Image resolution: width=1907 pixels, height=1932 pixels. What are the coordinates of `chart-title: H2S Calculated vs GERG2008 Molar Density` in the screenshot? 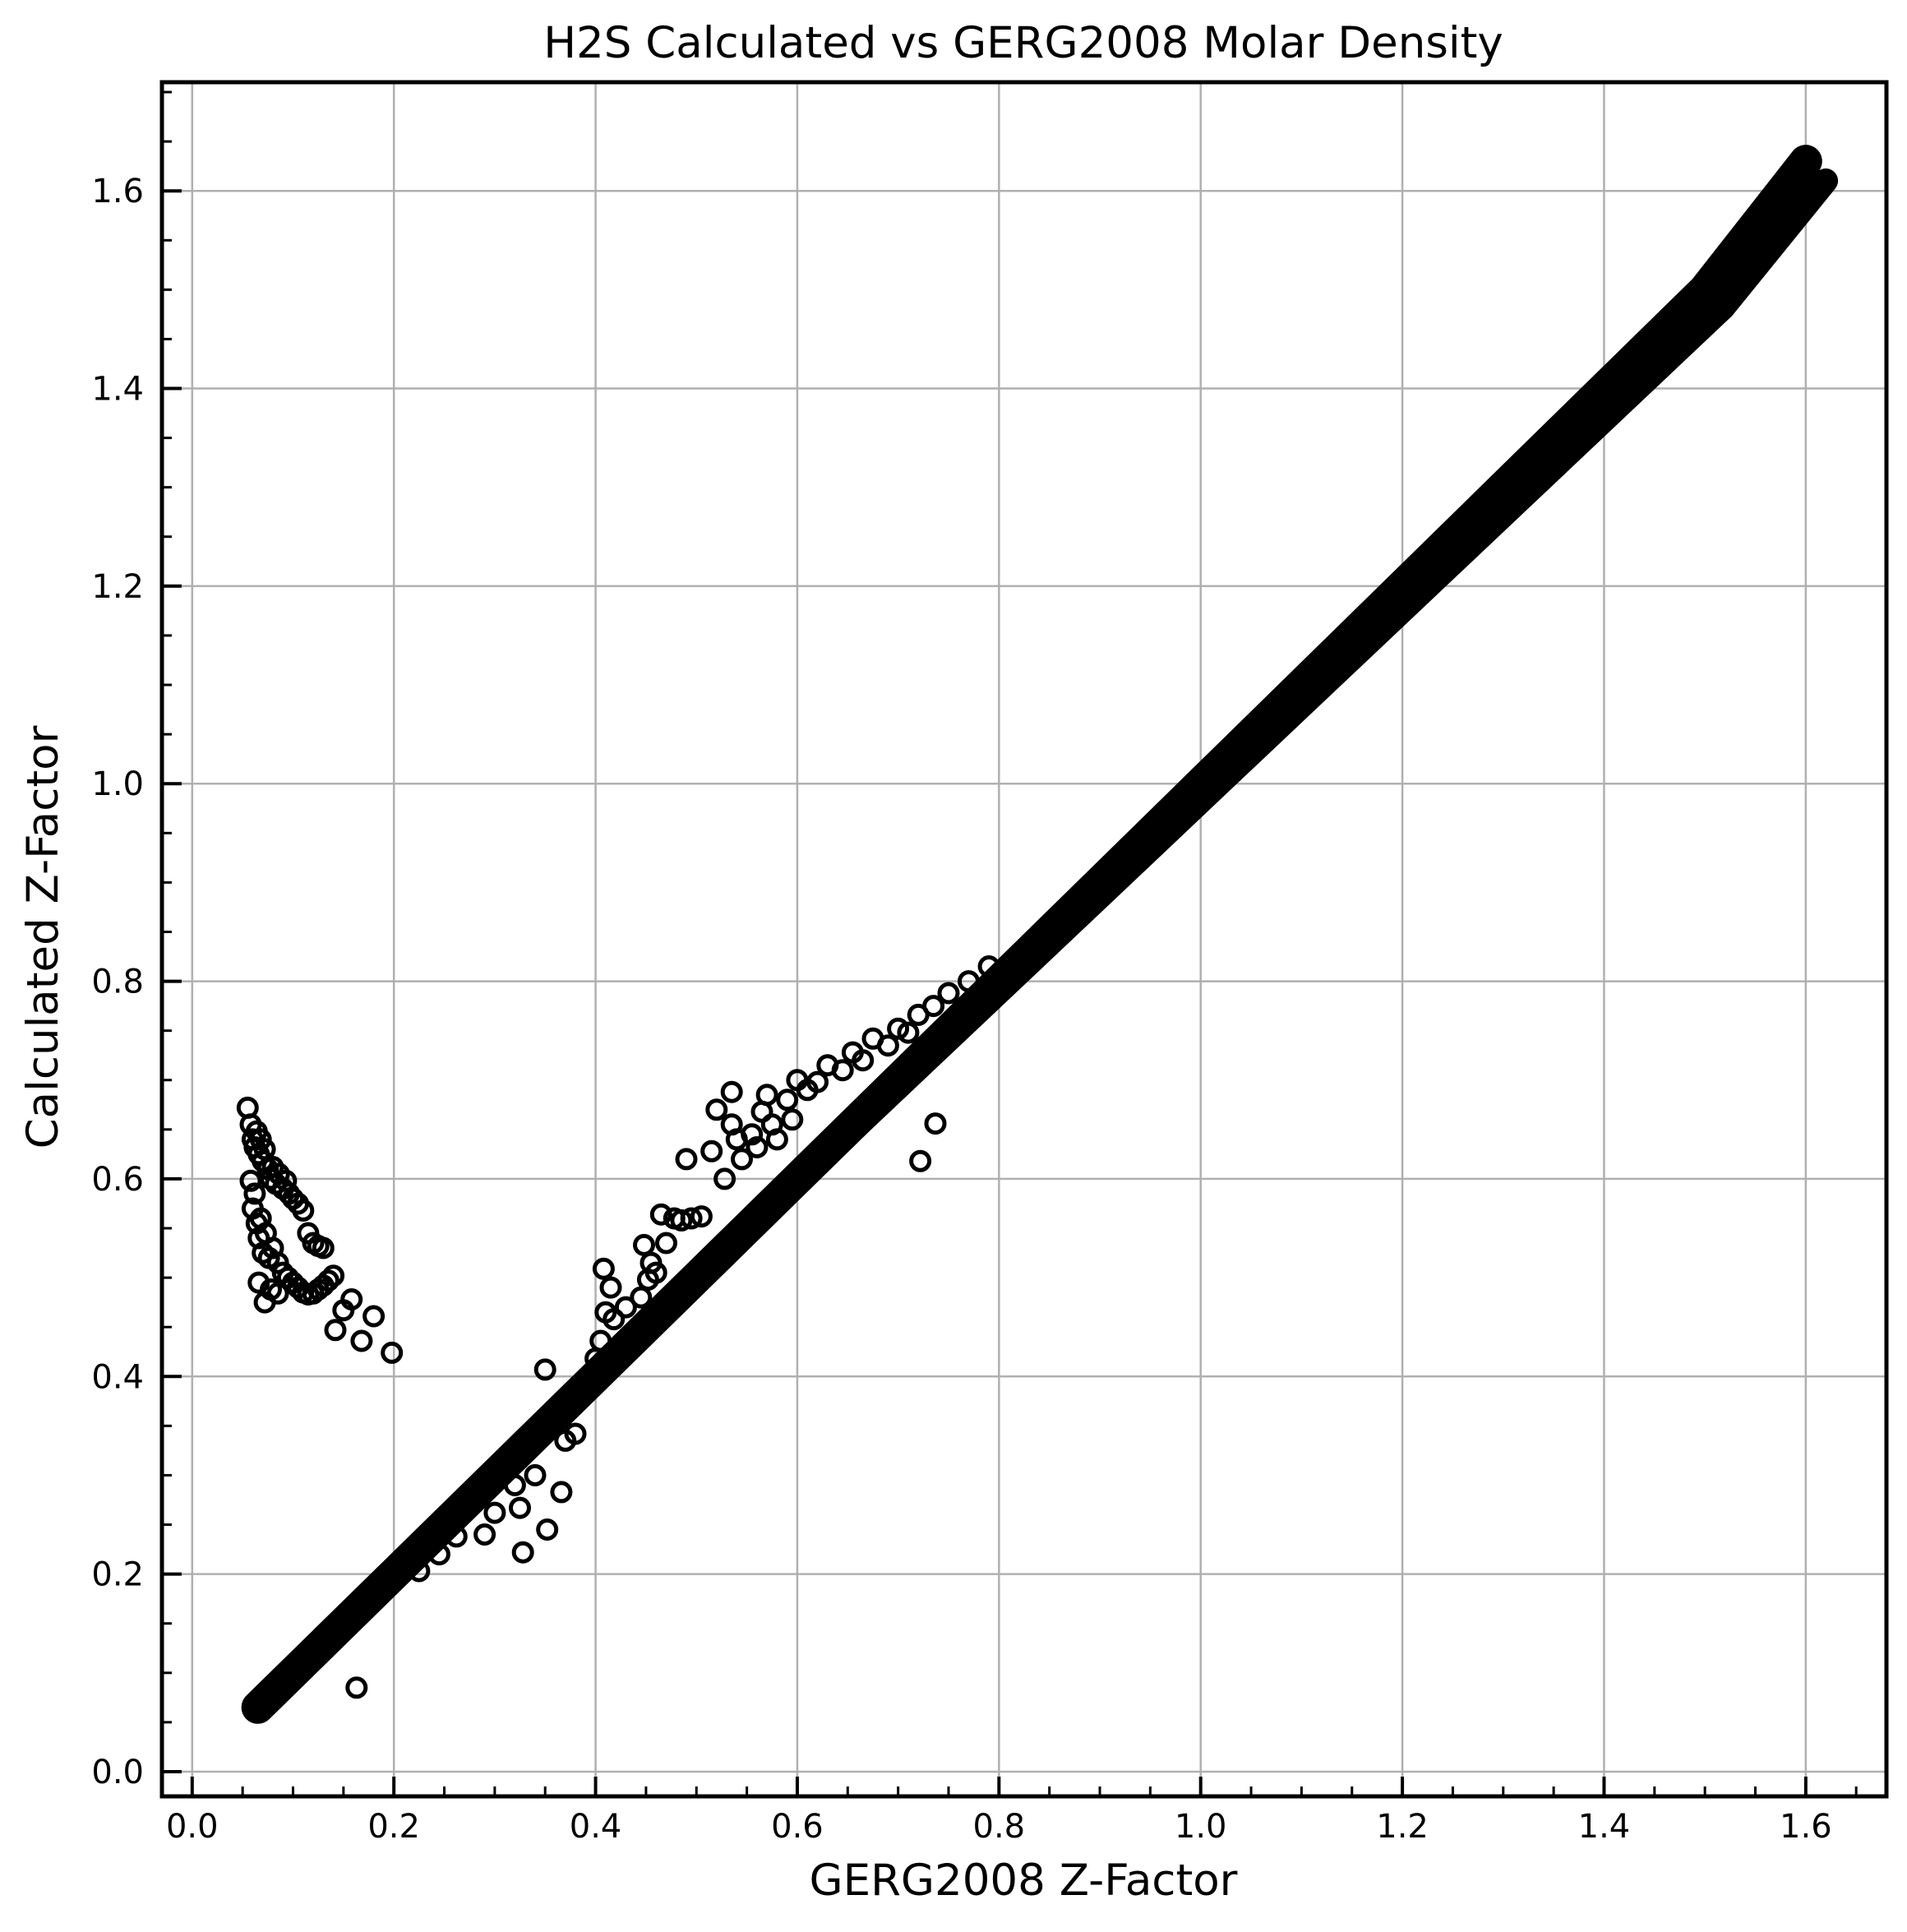 It's located at (1023, 43).